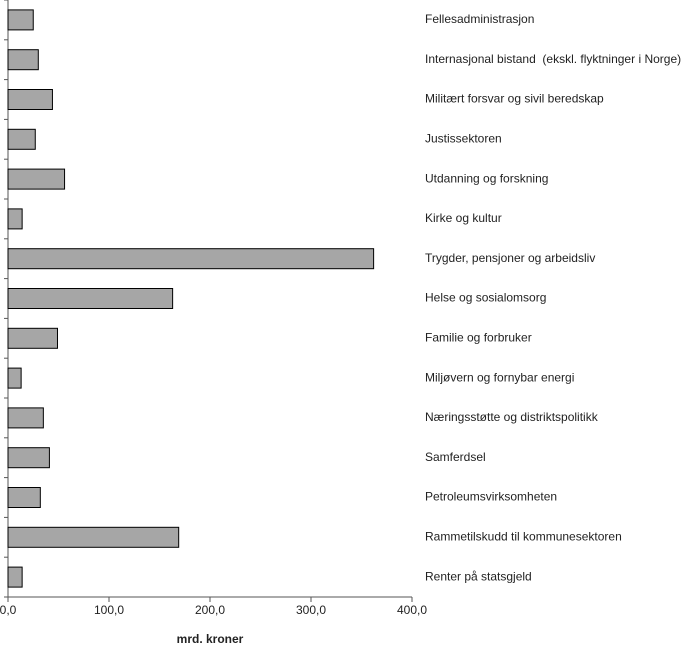 This screenshot has width=700, height=650. I want to click on category-label: Samferdsel, so click(455, 457).